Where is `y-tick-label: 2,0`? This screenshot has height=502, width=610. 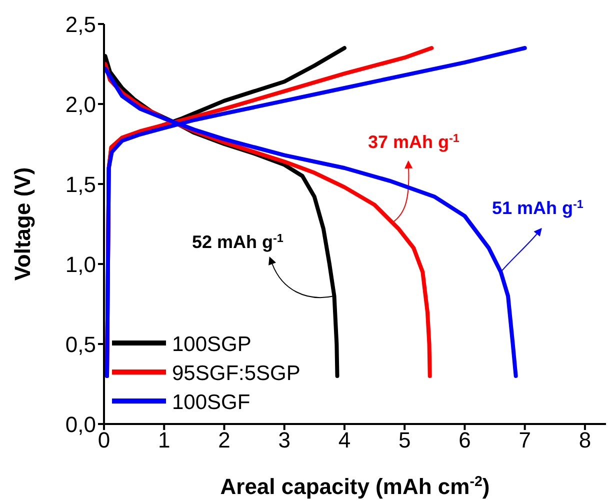
y-tick-label: 2,0 is located at coordinates (80, 104).